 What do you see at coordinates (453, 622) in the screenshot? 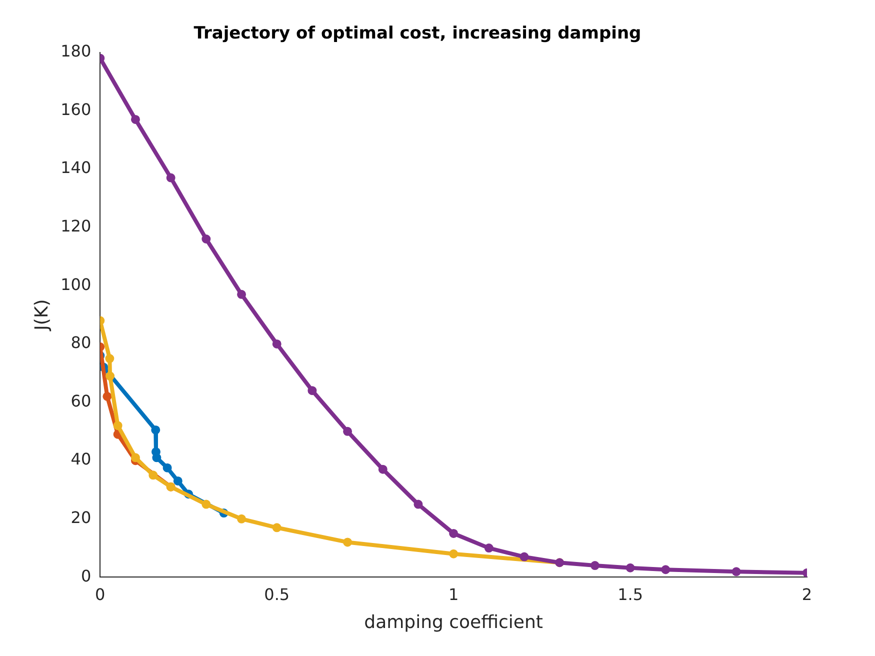
I see `x-axis-title: damping coefficient` at bounding box center [453, 622].